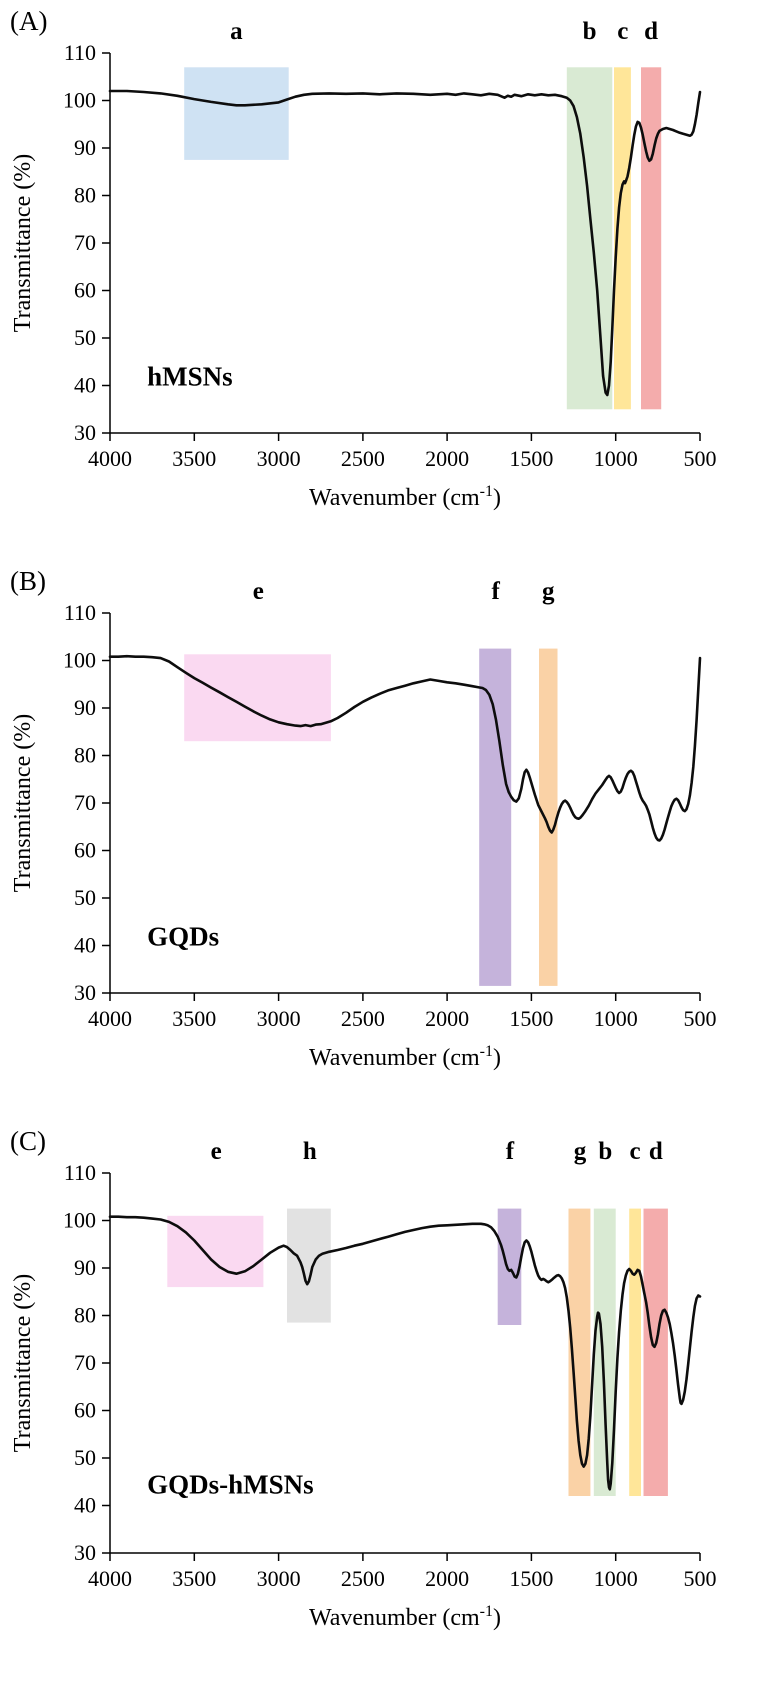 The height and width of the screenshot is (1682, 765). I want to click on sample-label: GQDs, so click(183, 937).